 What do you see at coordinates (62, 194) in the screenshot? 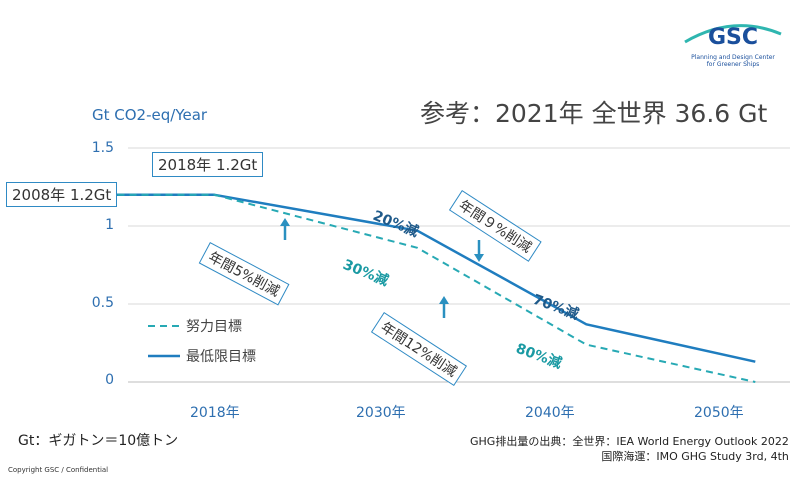
I see `callout-2008: 2008年 1.2Gt` at bounding box center [62, 194].